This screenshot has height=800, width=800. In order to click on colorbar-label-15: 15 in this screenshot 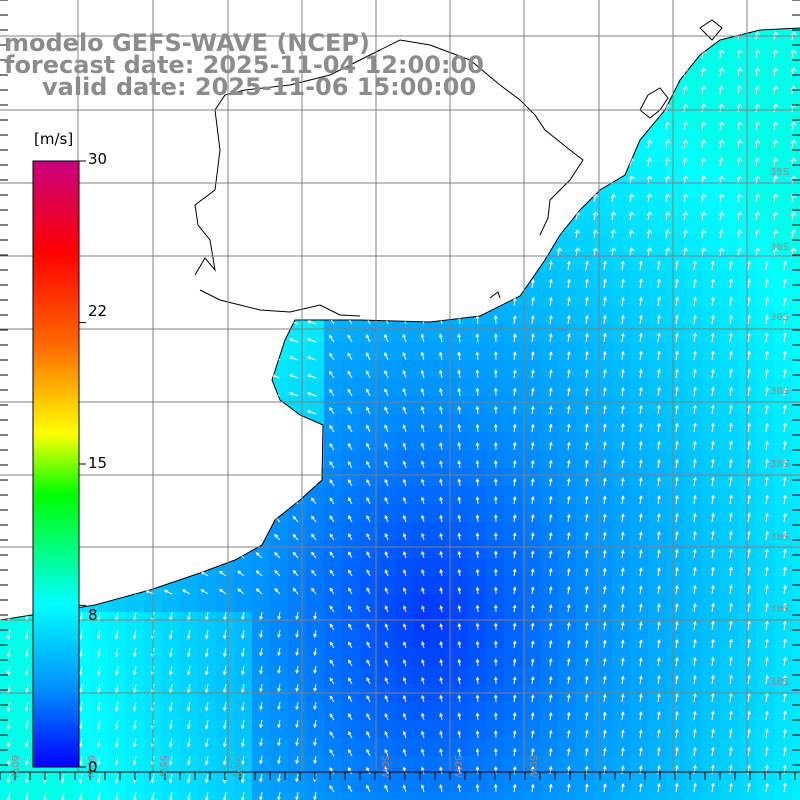, I will do `click(98, 463)`.